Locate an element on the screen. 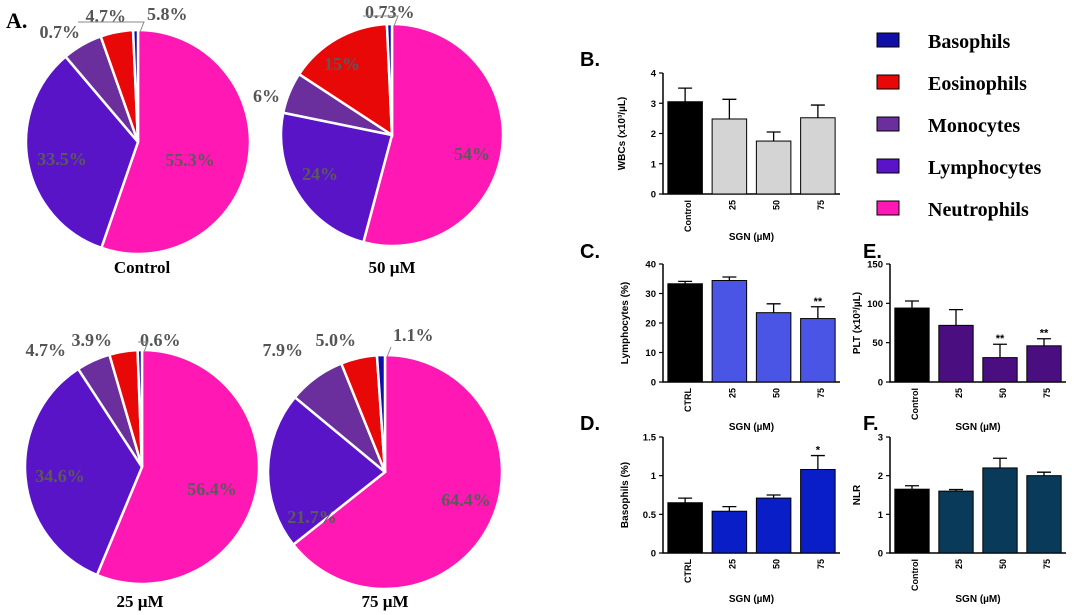 The image size is (1080, 615). legend-swatch-eosinophils is located at coordinates (888, 82).